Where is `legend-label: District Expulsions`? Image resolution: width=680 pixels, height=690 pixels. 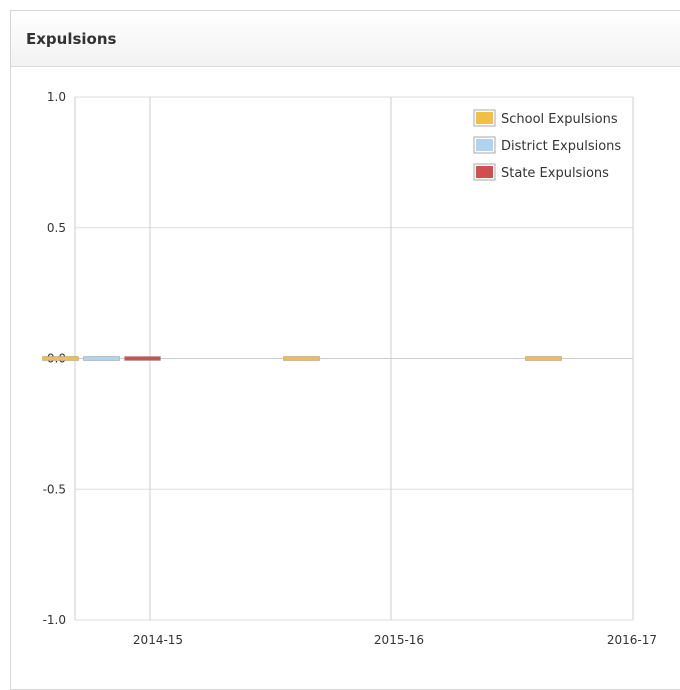 legend-label: District Expulsions is located at coordinates (561, 146).